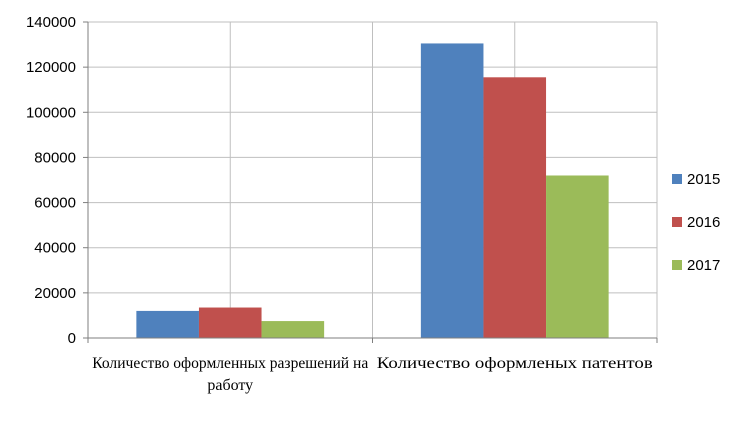  I want to click on y-tick-label: 40000, so click(55, 248).